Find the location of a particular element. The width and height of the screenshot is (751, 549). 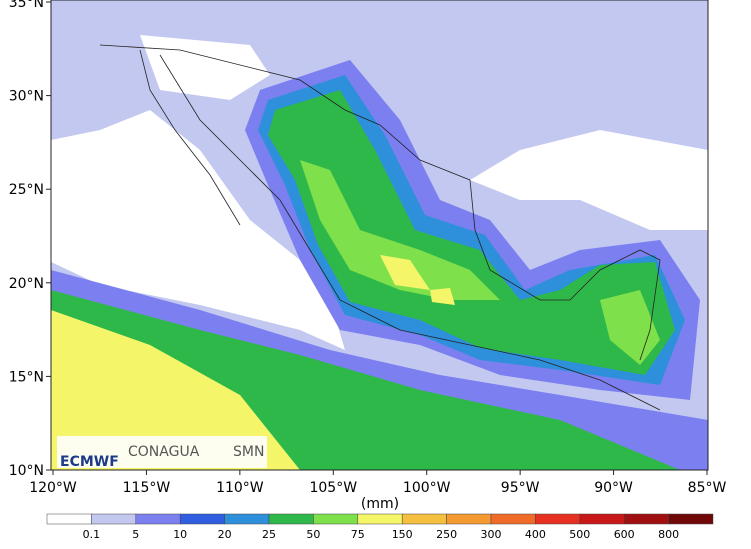

colorbar-units: (mm) is located at coordinates (380, 504).